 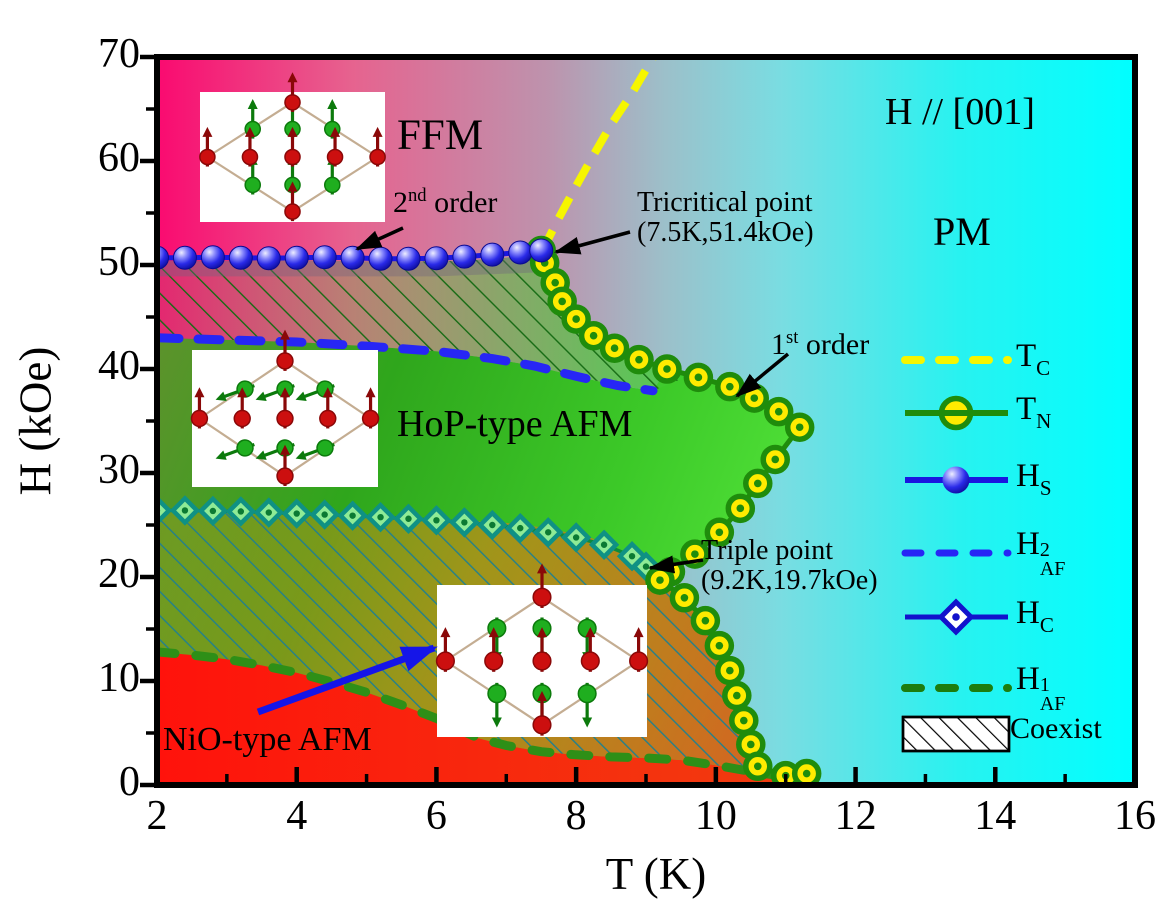 What do you see at coordinates (767, 550) in the screenshot?
I see `annotation-triple-line1: Triple point` at bounding box center [767, 550].